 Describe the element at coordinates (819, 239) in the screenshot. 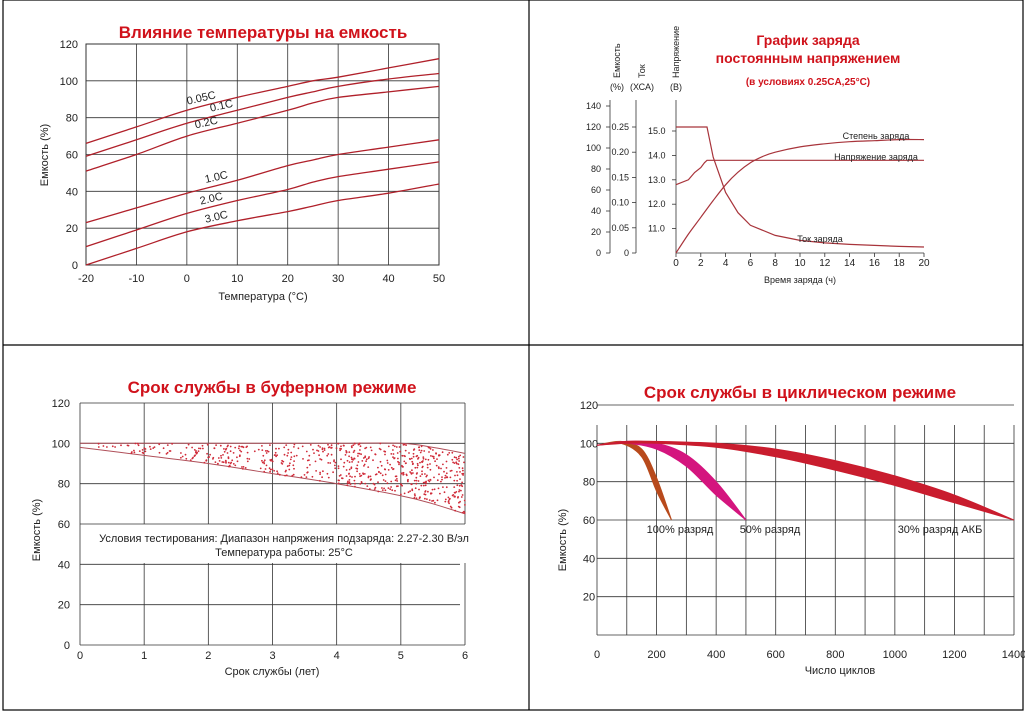

I see `series-label: Ток заряда` at that location.